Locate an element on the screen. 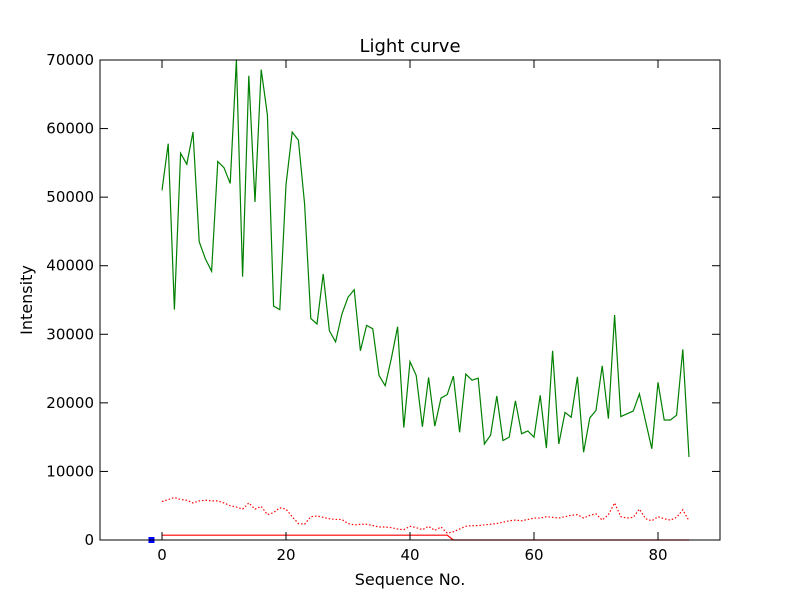 The image size is (800, 600). y-tick-label: 70000 is located at coordinates (70, 60).